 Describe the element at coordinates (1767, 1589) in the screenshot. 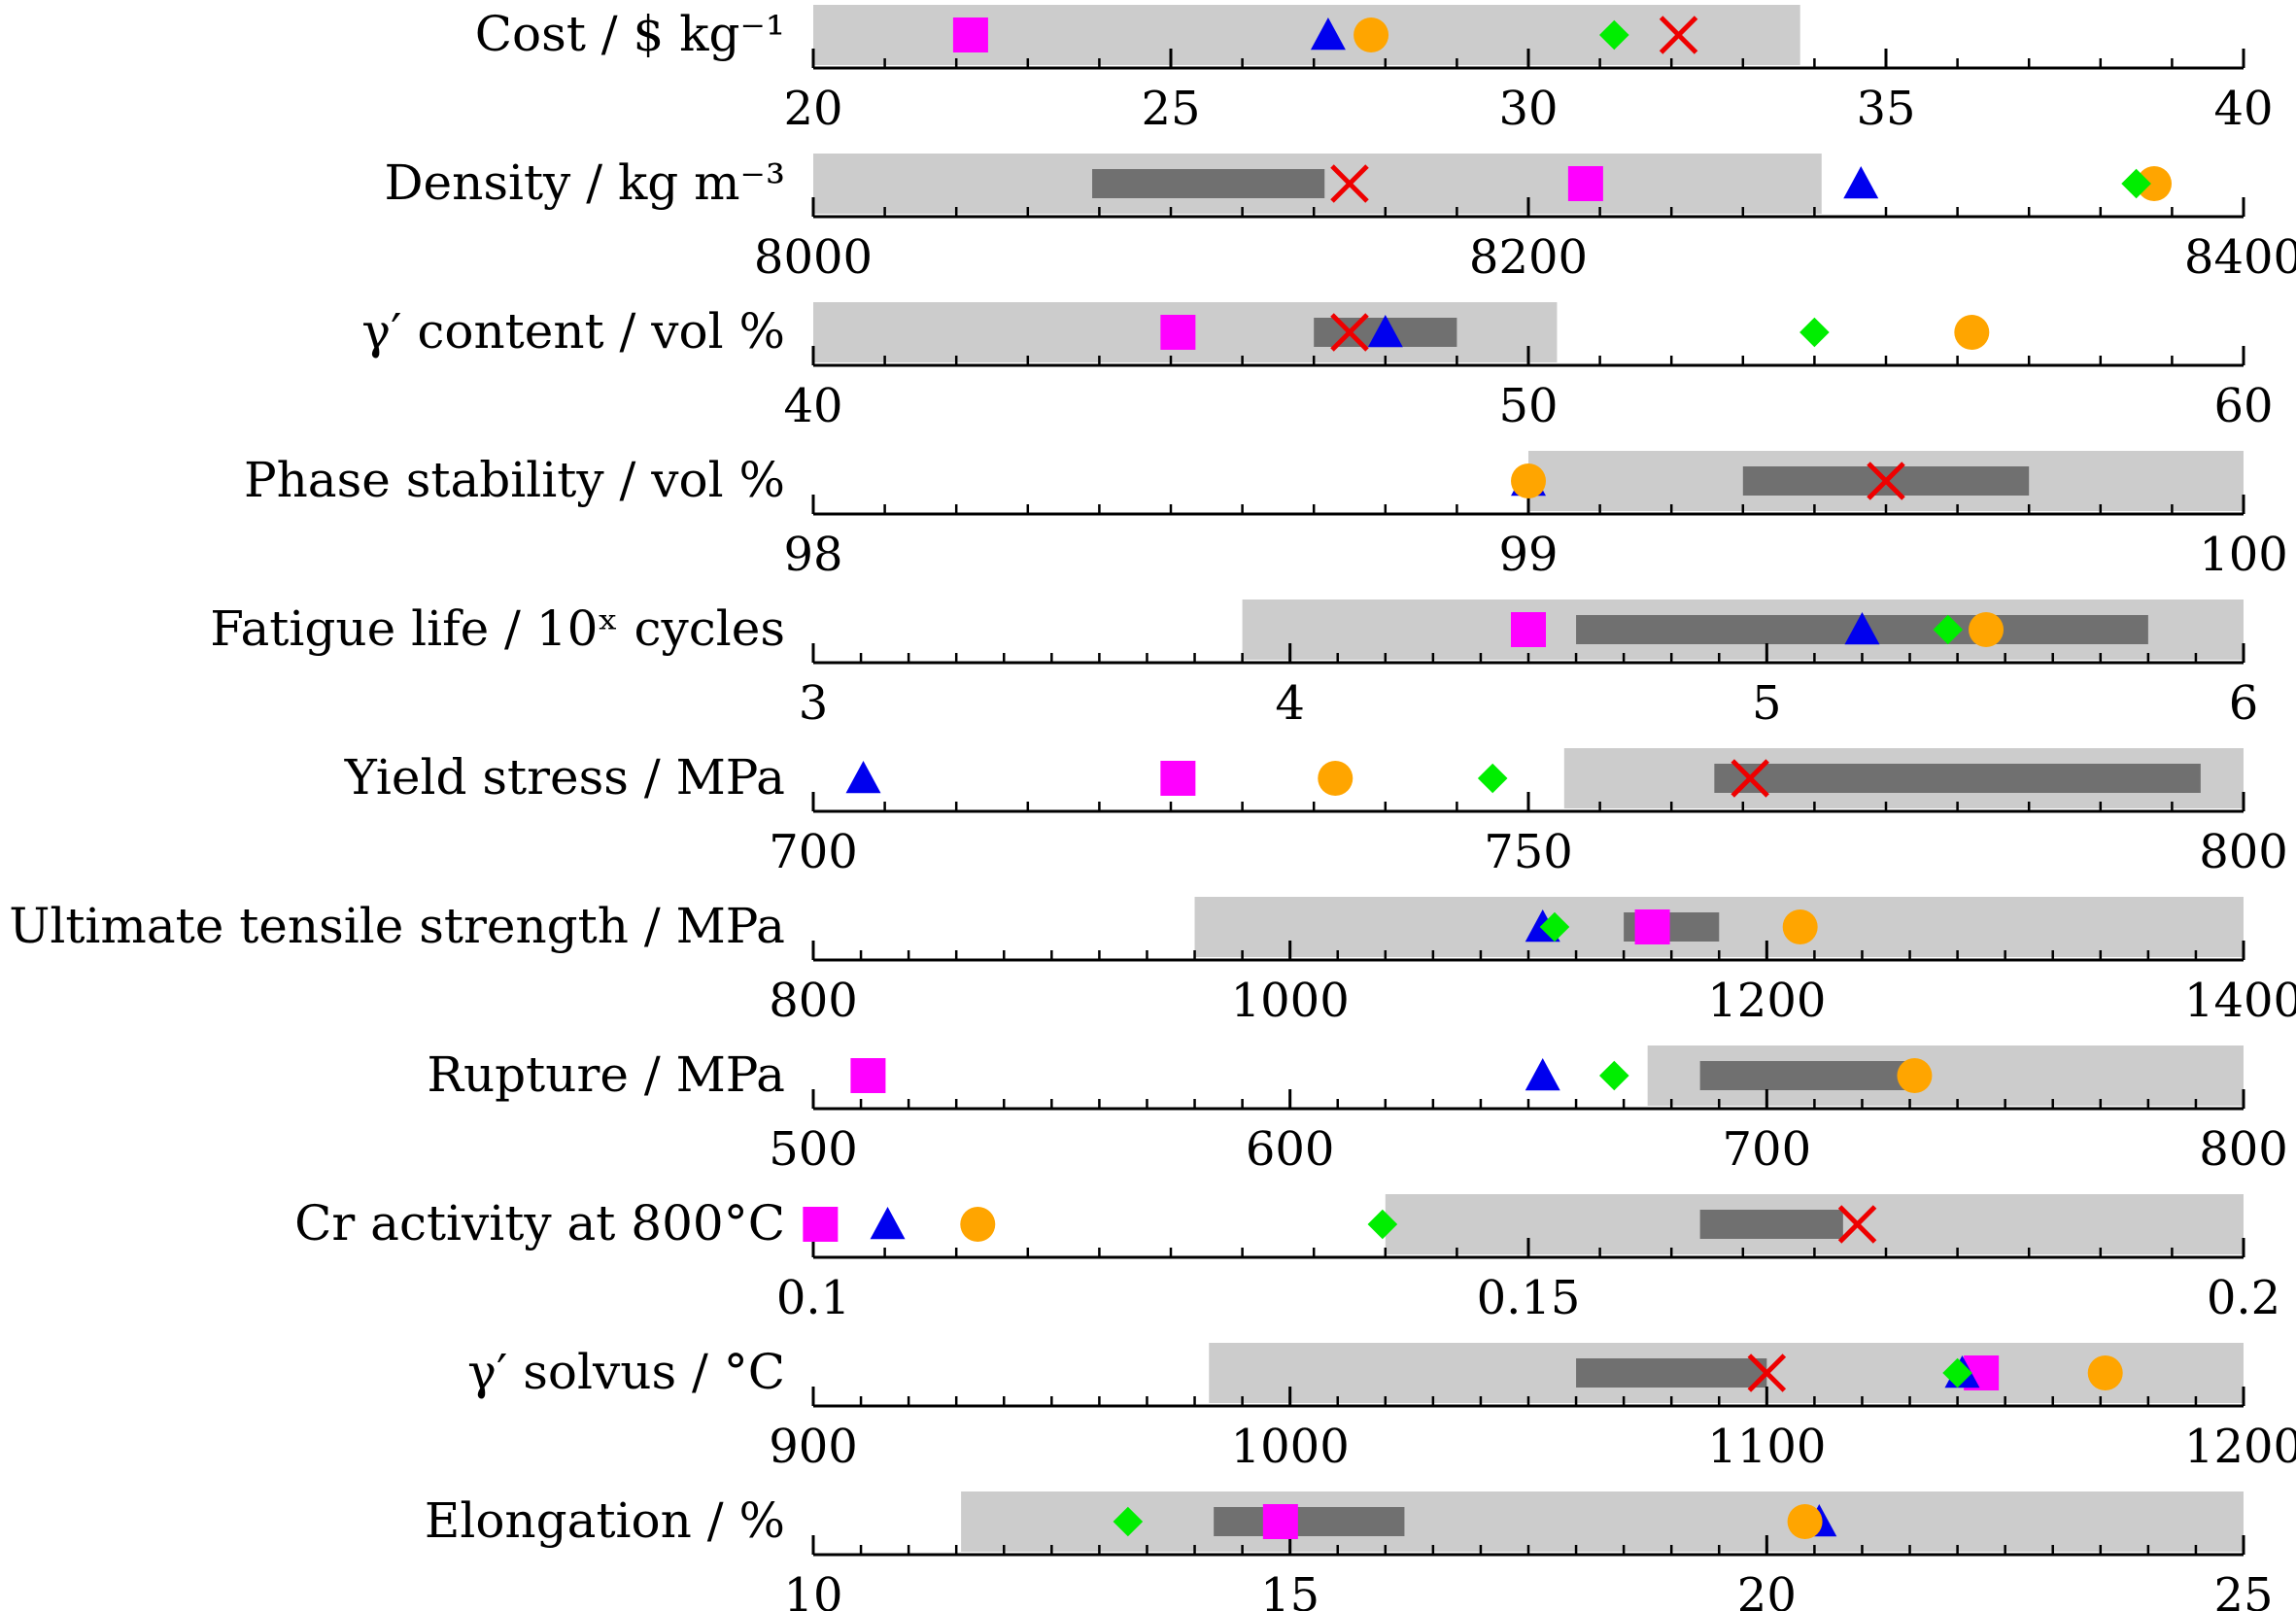

I see `tick-label: 20` at that location.